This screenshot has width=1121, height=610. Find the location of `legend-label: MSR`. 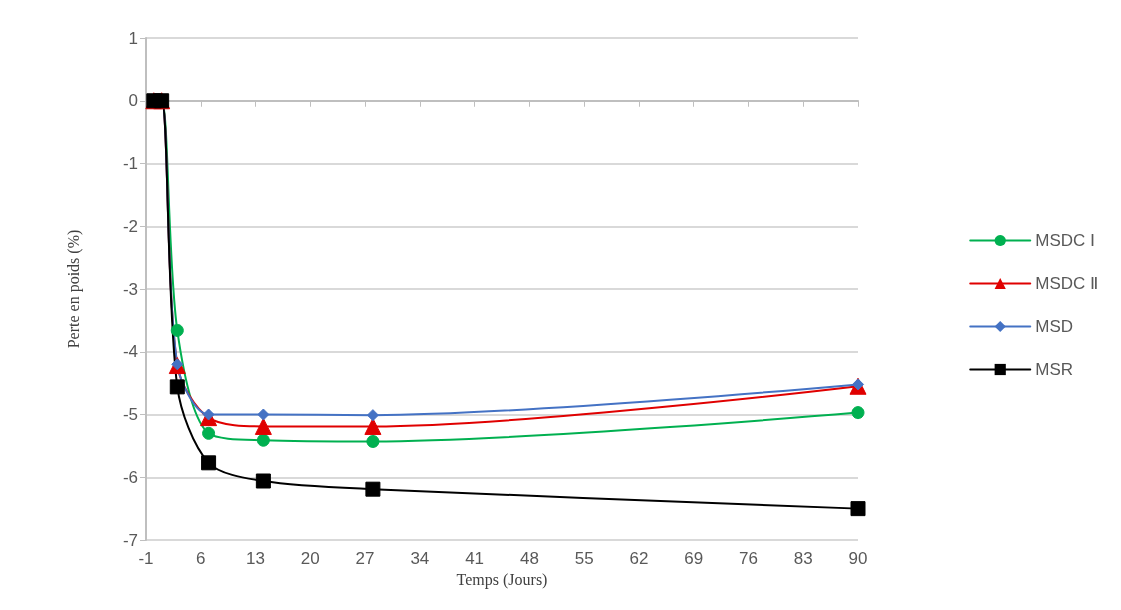

legend-label: MSR is located at coordinates (1054, 369).